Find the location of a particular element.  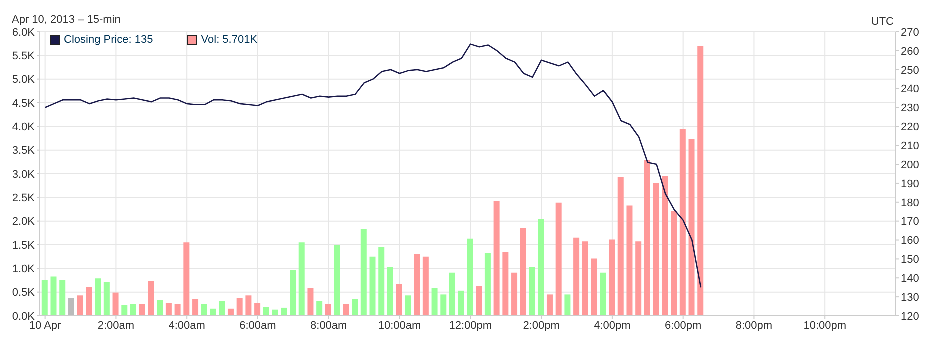

y2-tick-label: 190 is located at coordinates (910, 184).